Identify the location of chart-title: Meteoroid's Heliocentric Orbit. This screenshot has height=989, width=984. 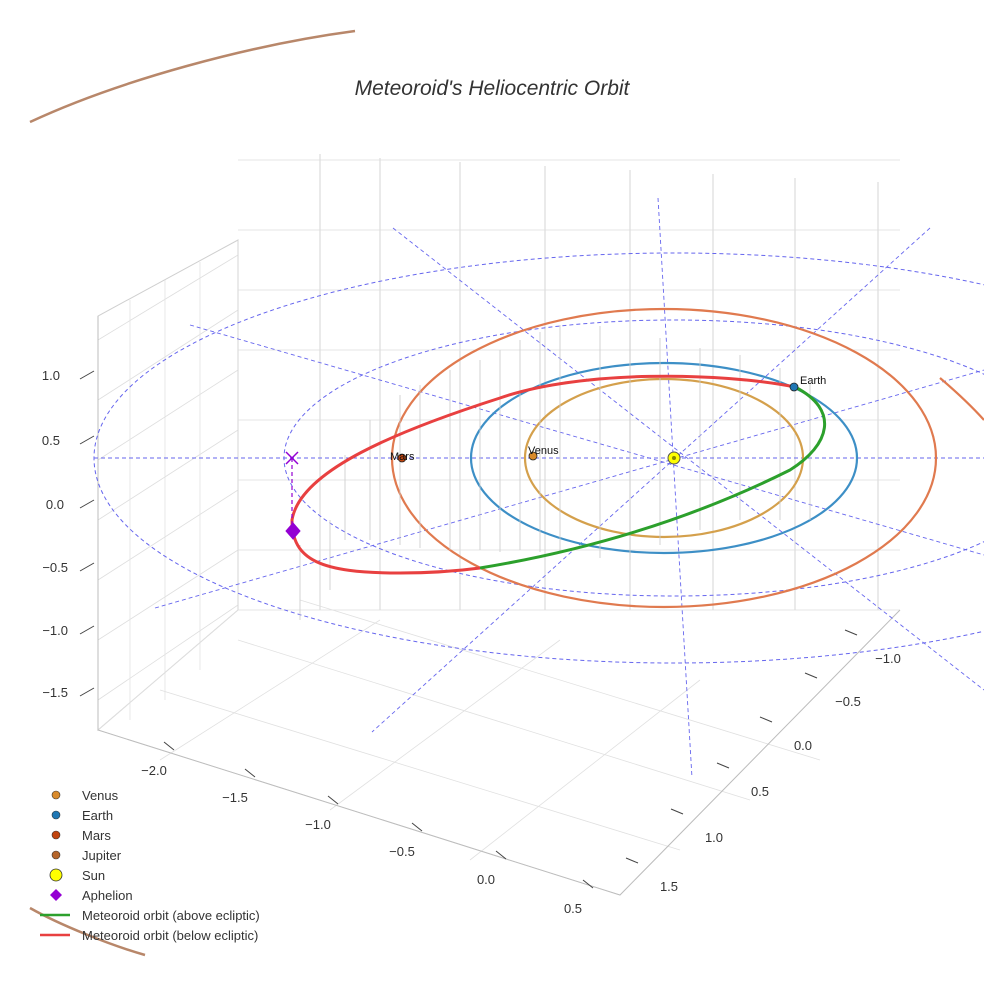
(493, 88).